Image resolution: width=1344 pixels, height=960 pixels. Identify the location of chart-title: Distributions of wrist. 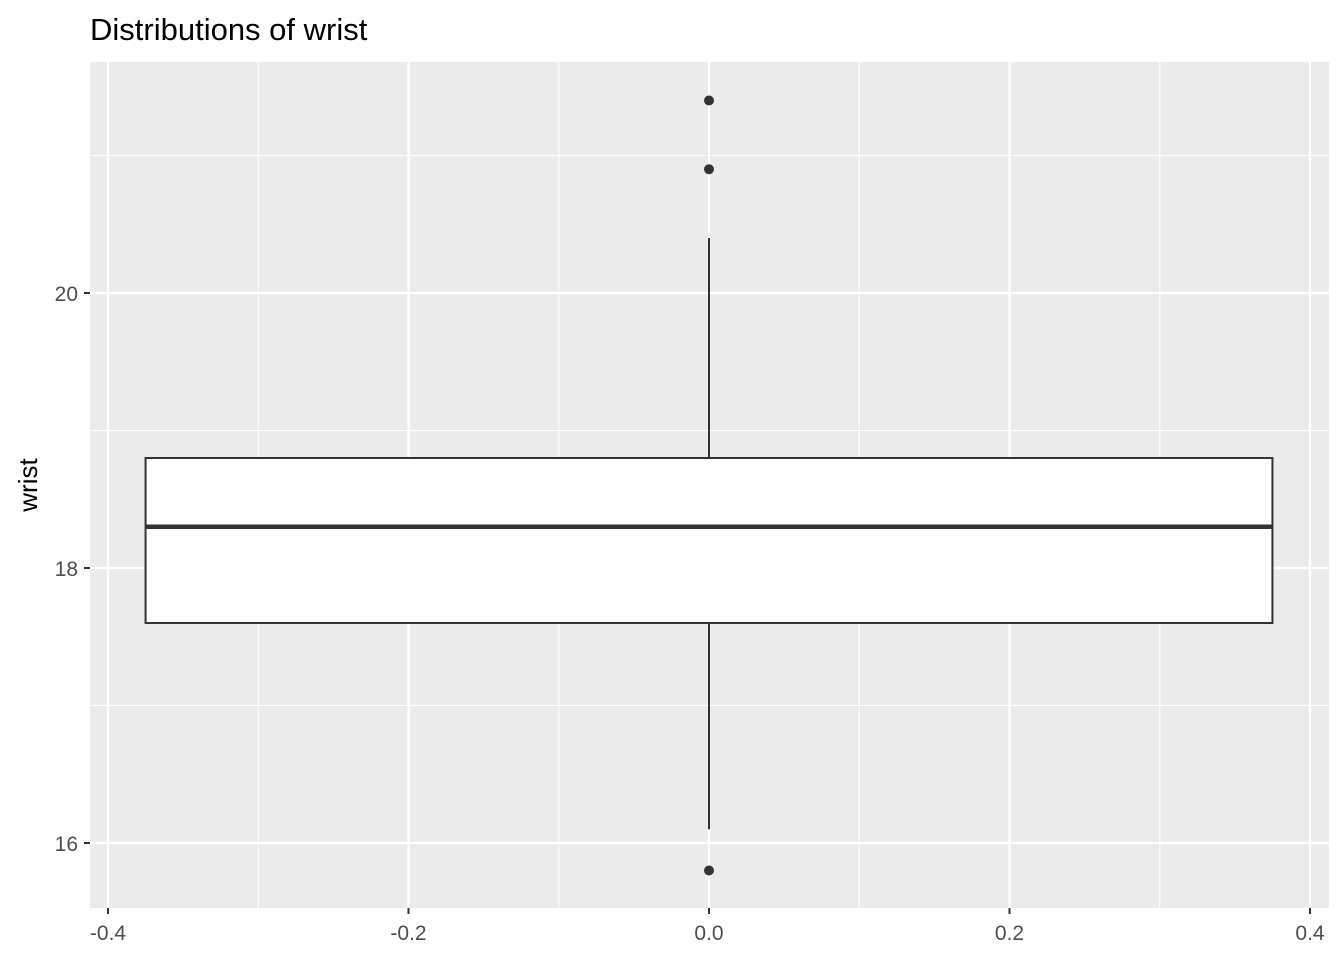
(229, 29).